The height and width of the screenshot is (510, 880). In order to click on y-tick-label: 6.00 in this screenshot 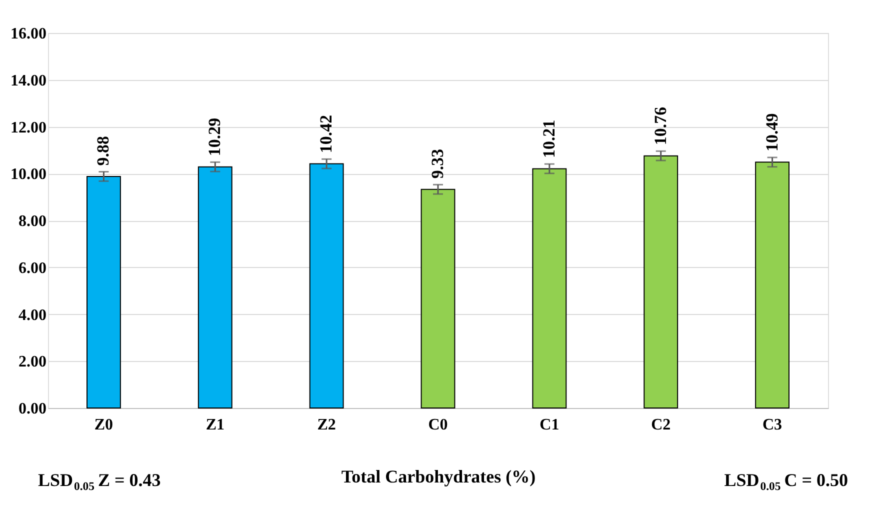, I will do `click(32, 268)`.